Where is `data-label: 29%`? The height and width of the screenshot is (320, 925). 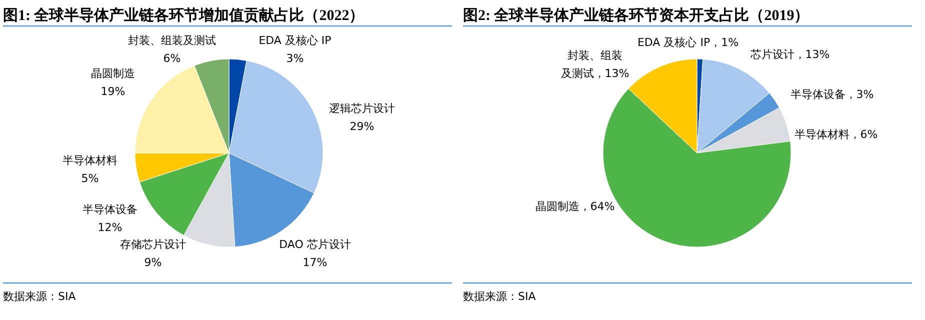
data-label: 29% is located at coordinates (362, 126).